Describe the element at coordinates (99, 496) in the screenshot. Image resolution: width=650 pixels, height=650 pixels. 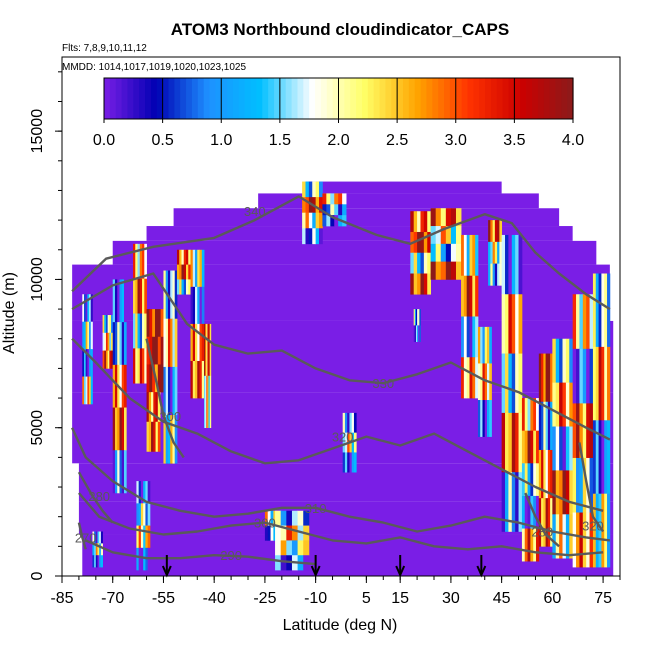
I see `contour-label: 280` at that location.